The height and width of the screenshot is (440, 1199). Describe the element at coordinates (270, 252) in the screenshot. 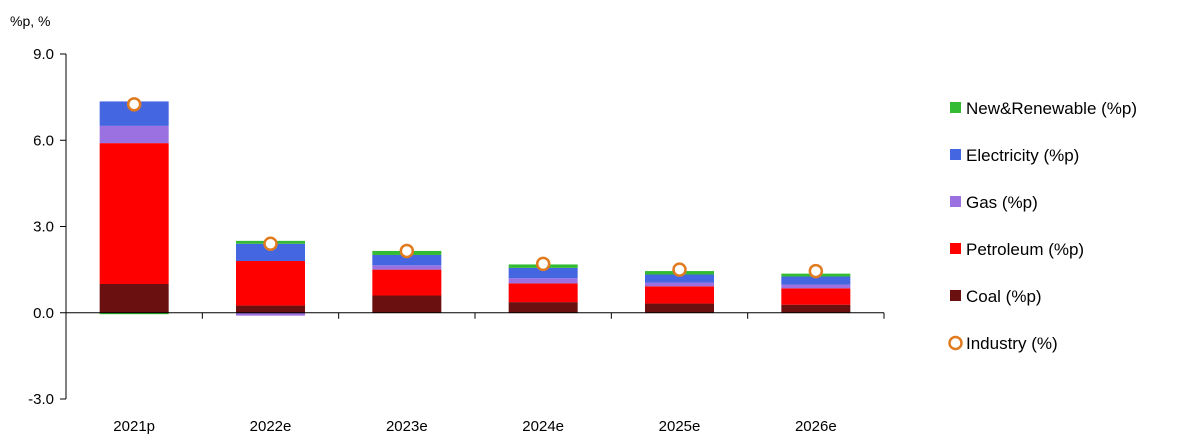

I see `bar-electricity-2022e` at that location.